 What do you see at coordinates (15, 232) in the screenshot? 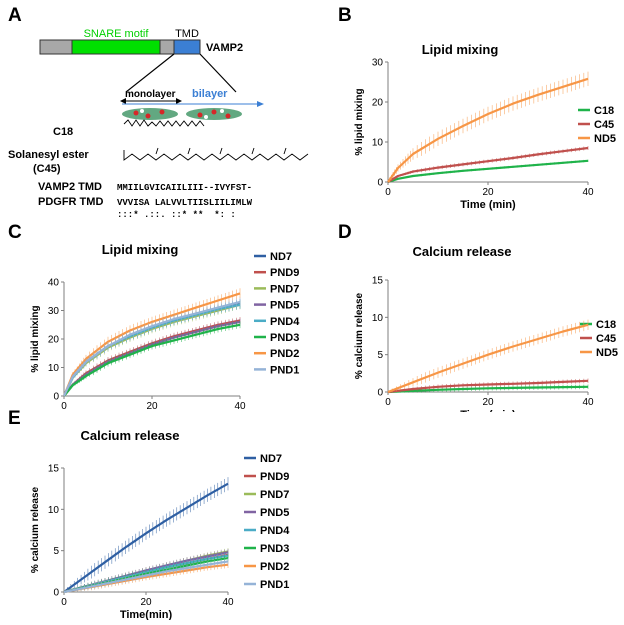
I see `panel-letter-c: C` at bounding box center [15, 232].